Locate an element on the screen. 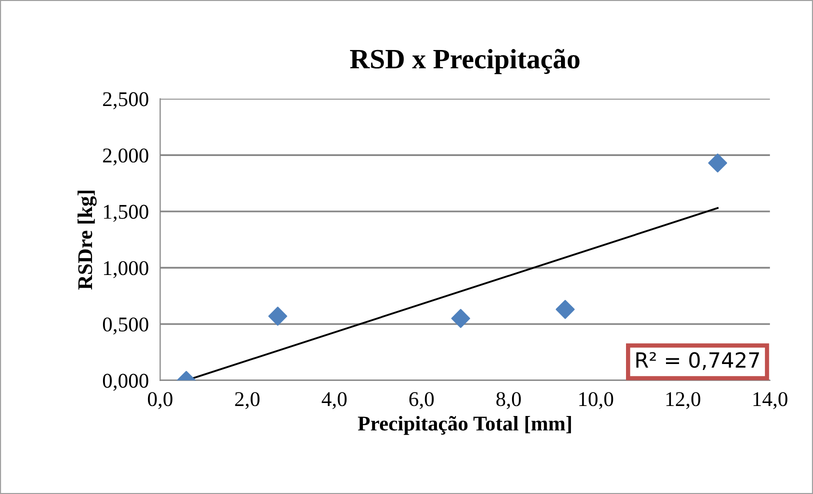 Image resolution: width=813 pixels, height=494 pixels. x-tick-label: 2,0 is located at coordinates (247, 401).